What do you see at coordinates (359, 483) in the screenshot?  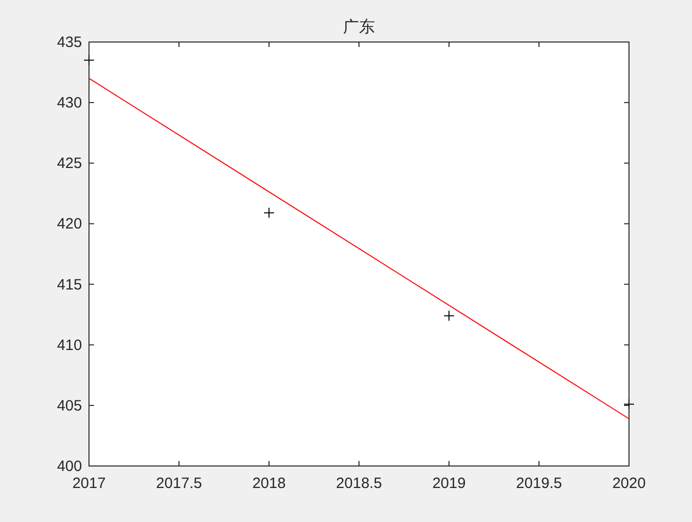 I see `x-tick-label: 2018.5` at bounding box center [359, 483].